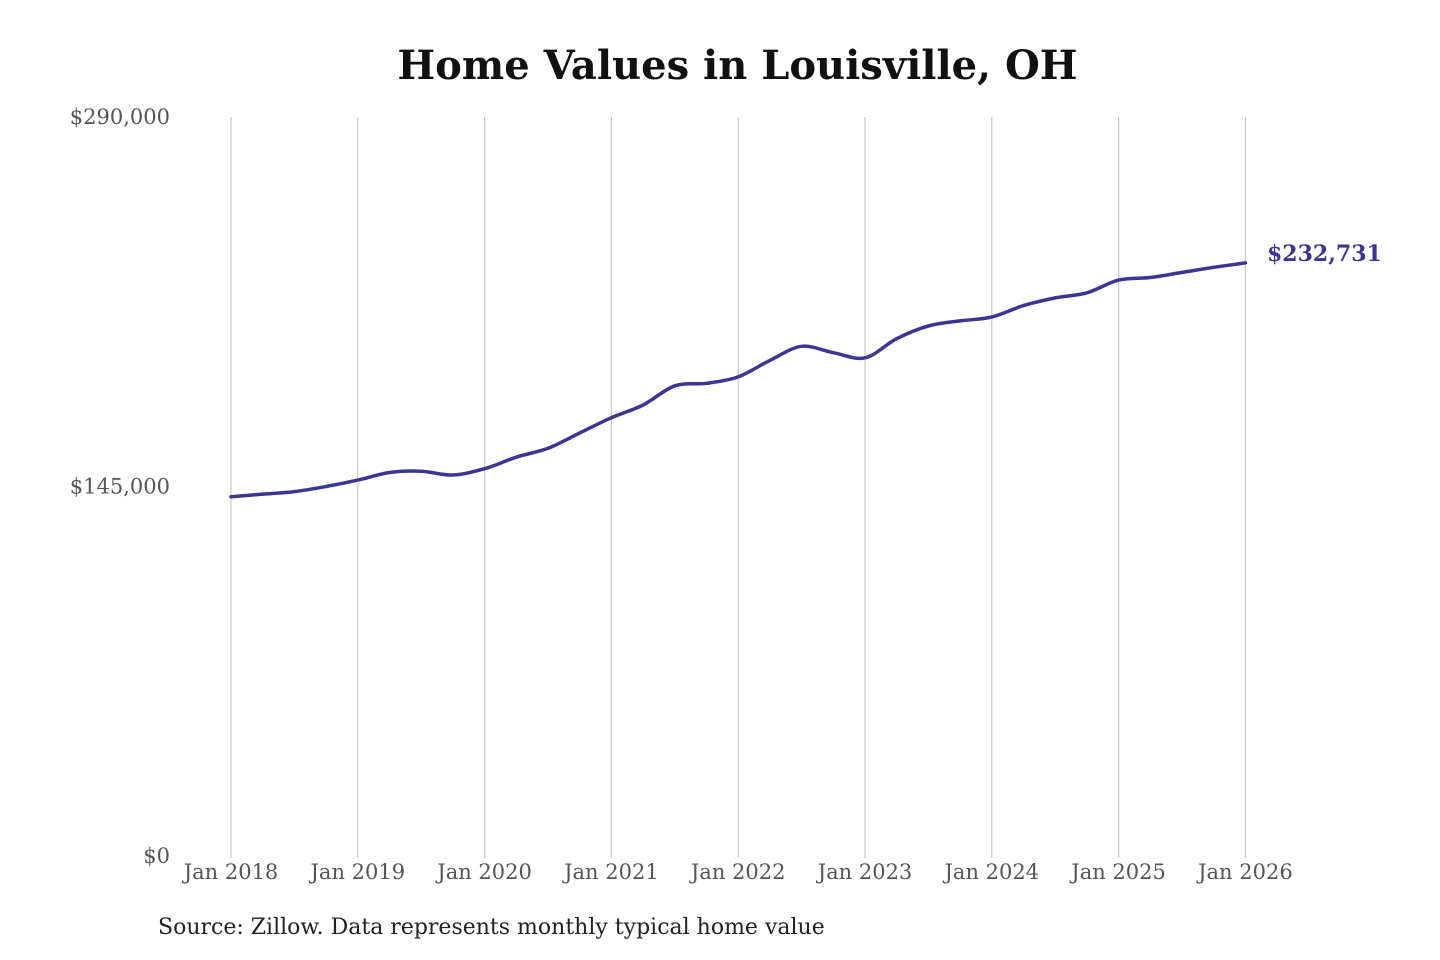 This screenshot has height=960, width=1440. Describe the element at coordinates (230, 872) in the screenshot. I see `x-tick-label: Jan 2018` at that location.